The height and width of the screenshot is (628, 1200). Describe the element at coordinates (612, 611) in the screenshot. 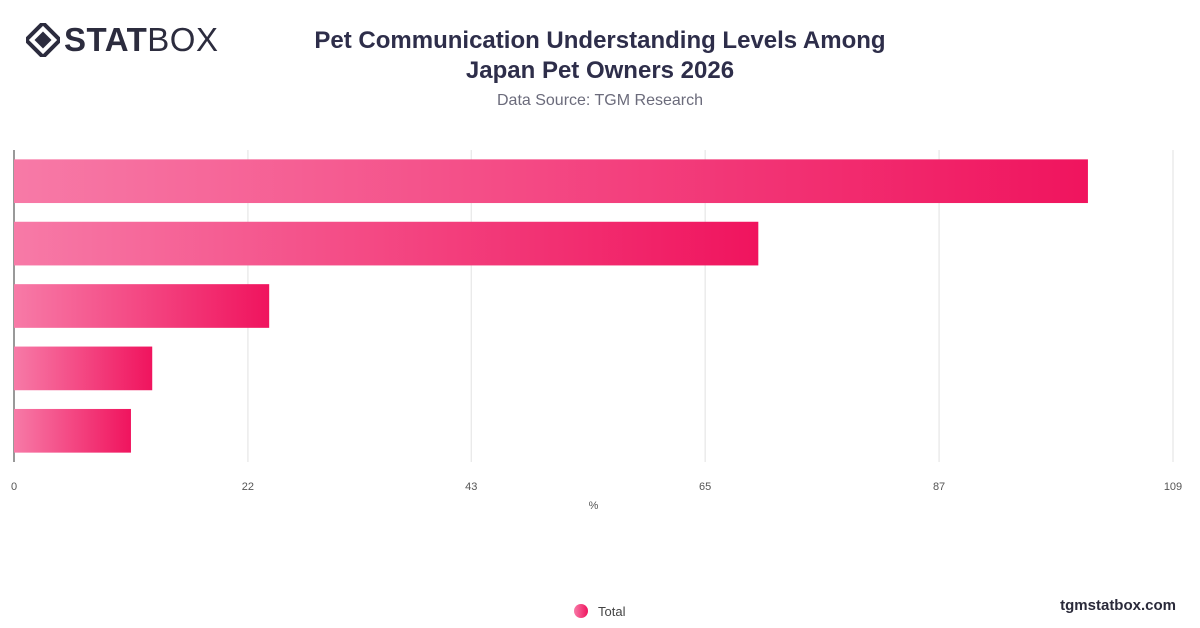

I see `legend-label-total: Total` at that location.